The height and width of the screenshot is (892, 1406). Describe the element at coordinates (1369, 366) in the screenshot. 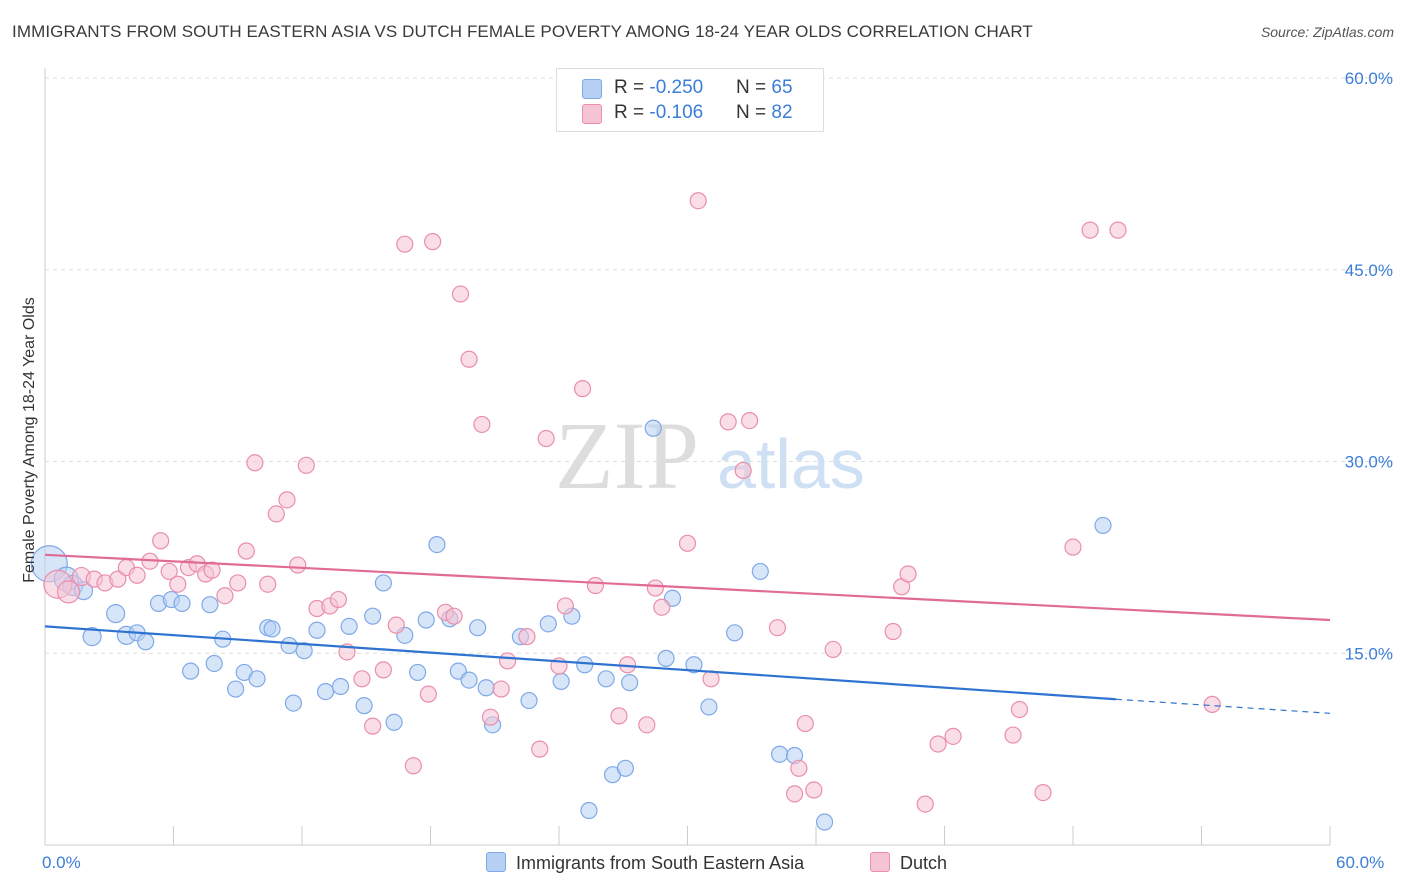

I see `y-tick-labels: 15.0% 30.0% 45.0% 60.0%` at that location.